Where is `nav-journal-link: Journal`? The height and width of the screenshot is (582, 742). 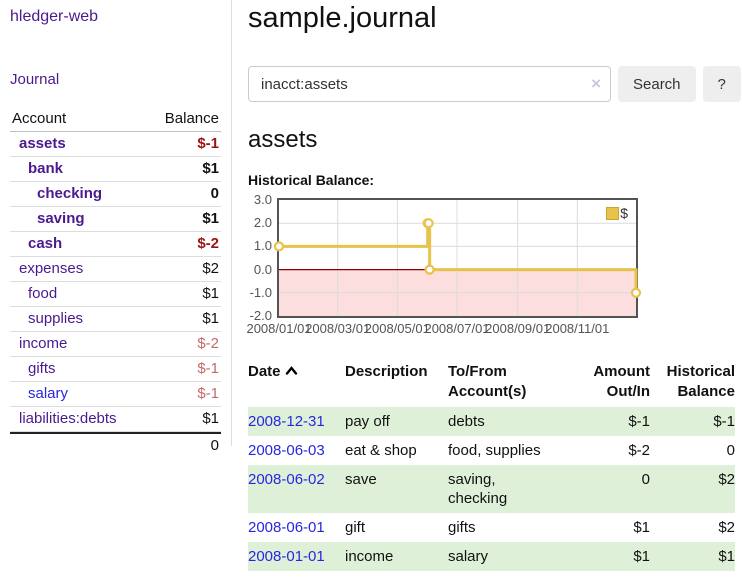
nav-journal-link: Journal is located at coordinates (35, 79).